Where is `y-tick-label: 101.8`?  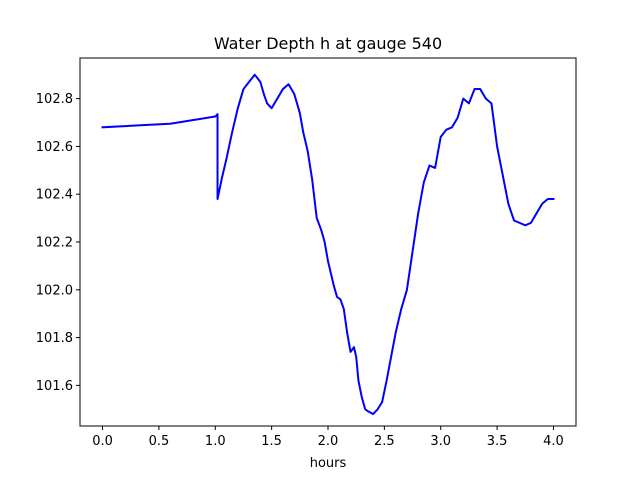
y-tick-label: 101.8 is located at coordinates (54, 338).